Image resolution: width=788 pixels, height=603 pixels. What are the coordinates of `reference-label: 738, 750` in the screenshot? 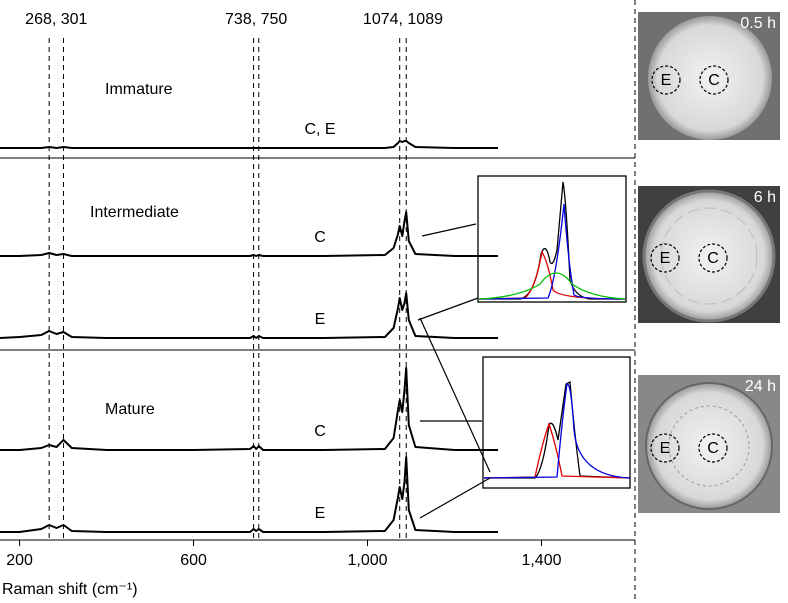 It's located at (256, 19).